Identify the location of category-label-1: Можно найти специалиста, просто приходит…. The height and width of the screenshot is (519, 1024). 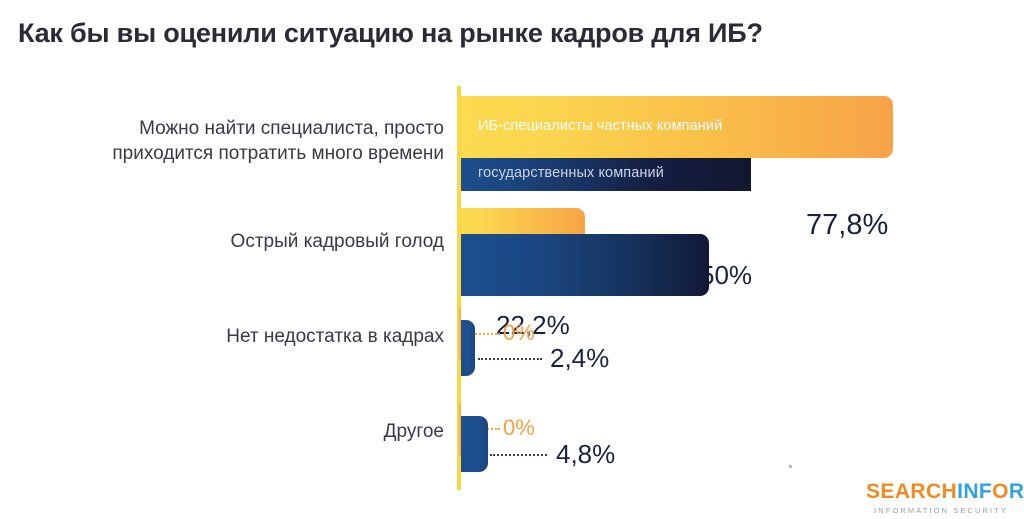
(254, 141).